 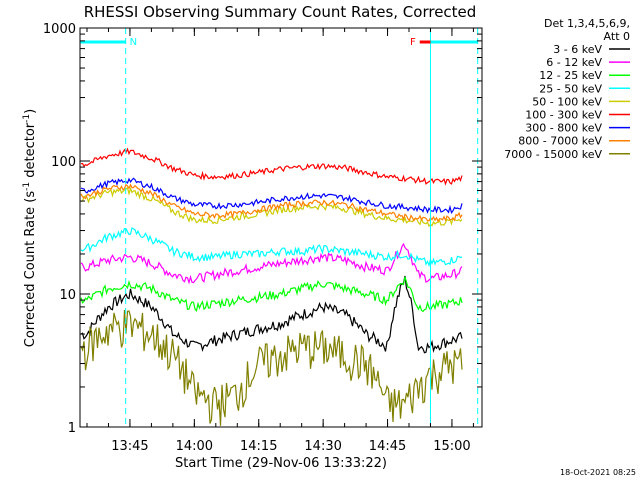 What do you see at coordinates (258, 446) in the screenshot?
I see `x-tick-label-3: 14:15` at bounding box center [258, 446].